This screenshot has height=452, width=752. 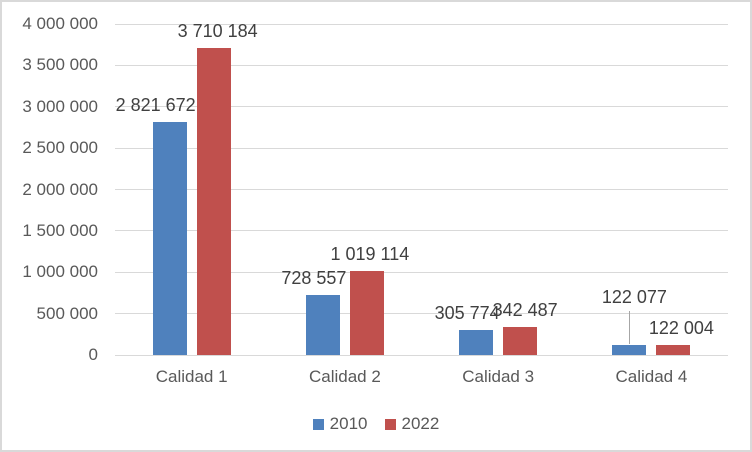 I want to click on bar-value-label: 122 077, so click(x=634, y=296).